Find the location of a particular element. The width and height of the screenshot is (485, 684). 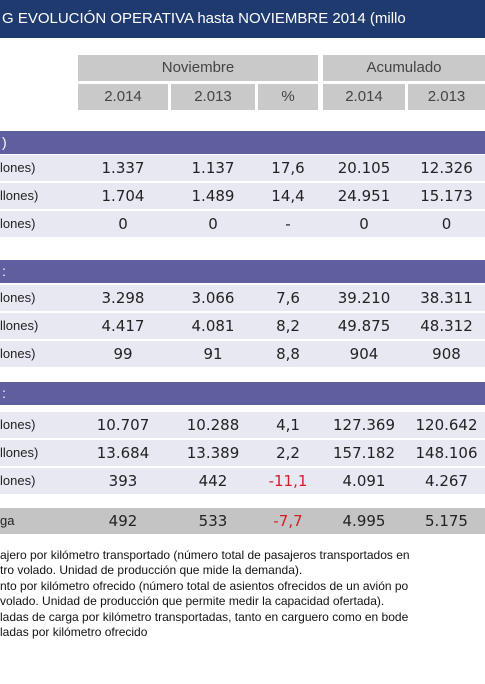

table-cell: 1.137 is located at coordinates (213, 168).